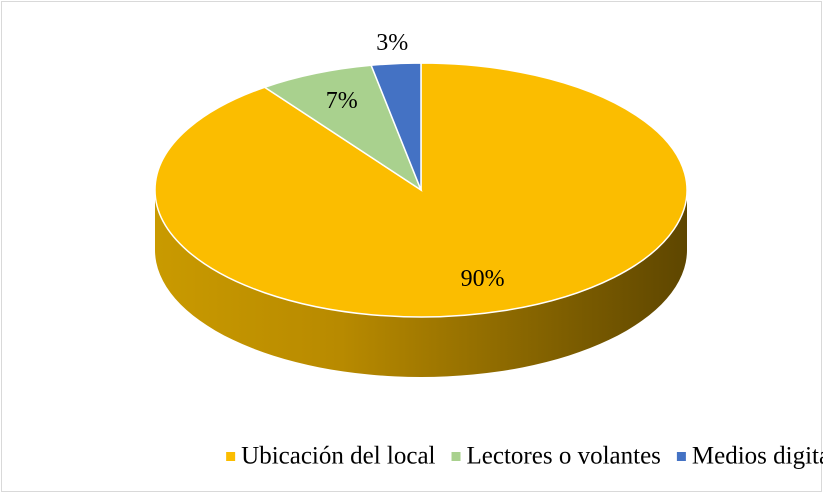 The image size is (823, 493). I want to click on legend-label: Ubicación del local, so click(338, 456).